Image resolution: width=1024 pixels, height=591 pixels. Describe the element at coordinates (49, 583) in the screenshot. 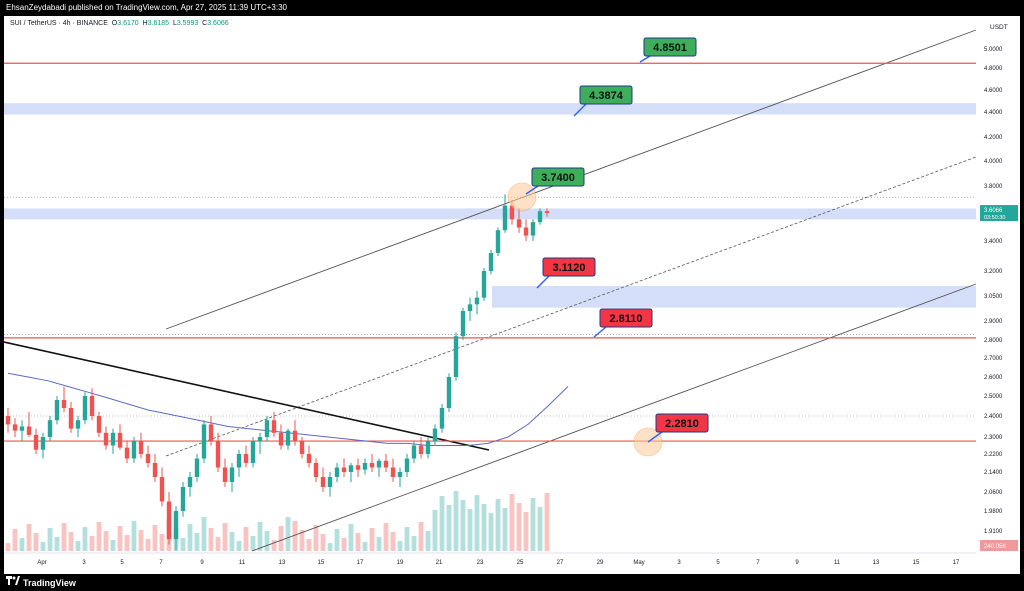

I see `brand-name: TradingView` at that location.